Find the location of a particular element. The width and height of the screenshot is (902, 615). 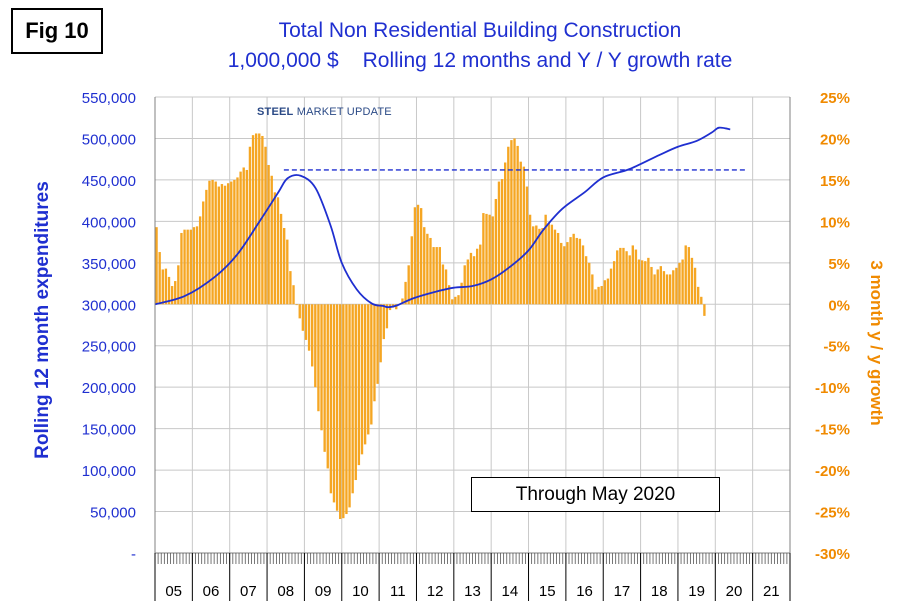

left-tick-label: - is located at coordinates (133, 554).